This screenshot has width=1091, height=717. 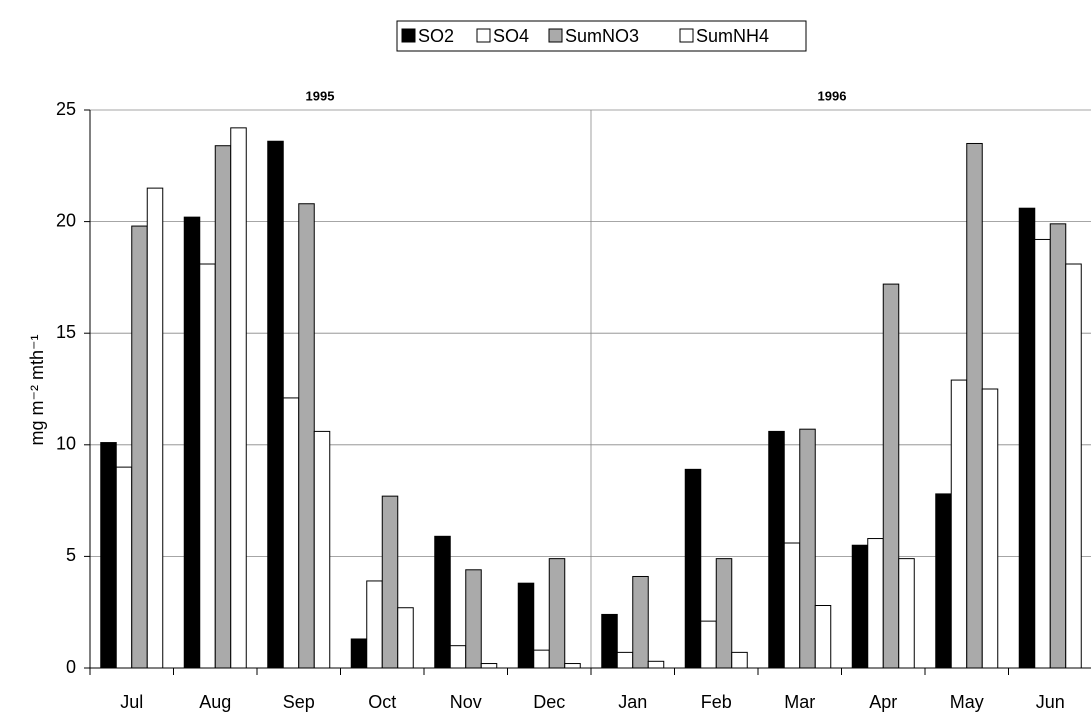 What do you see at coordinates (1050, 702) in the screenshot?
I see `x-tick-label: Jun` at bounding box center [1050, 702].